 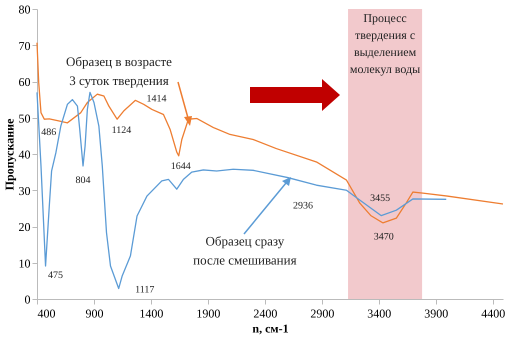 What do you see at coordinates (180, 166) in the screenshot?
I see `annotation: 1644` at bounding box center [180, 166].